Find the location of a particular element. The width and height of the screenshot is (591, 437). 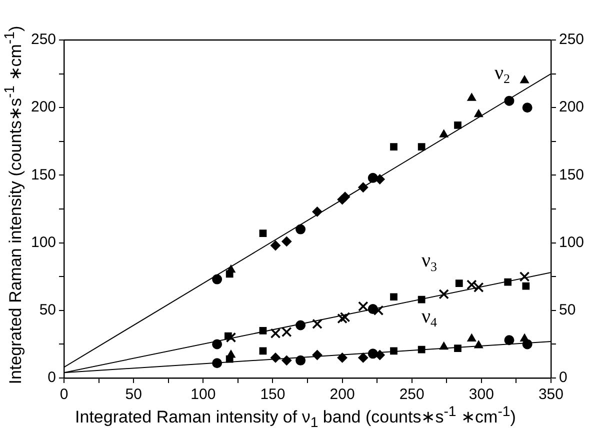

y2-tick-label: 250 is located at coordinates (571, 39).